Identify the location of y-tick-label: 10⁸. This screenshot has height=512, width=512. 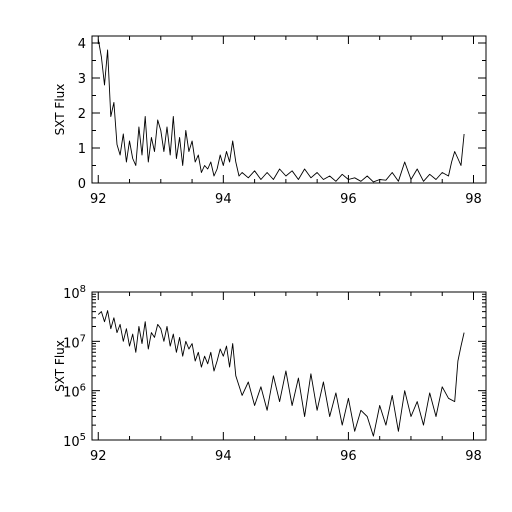
(74, 293).